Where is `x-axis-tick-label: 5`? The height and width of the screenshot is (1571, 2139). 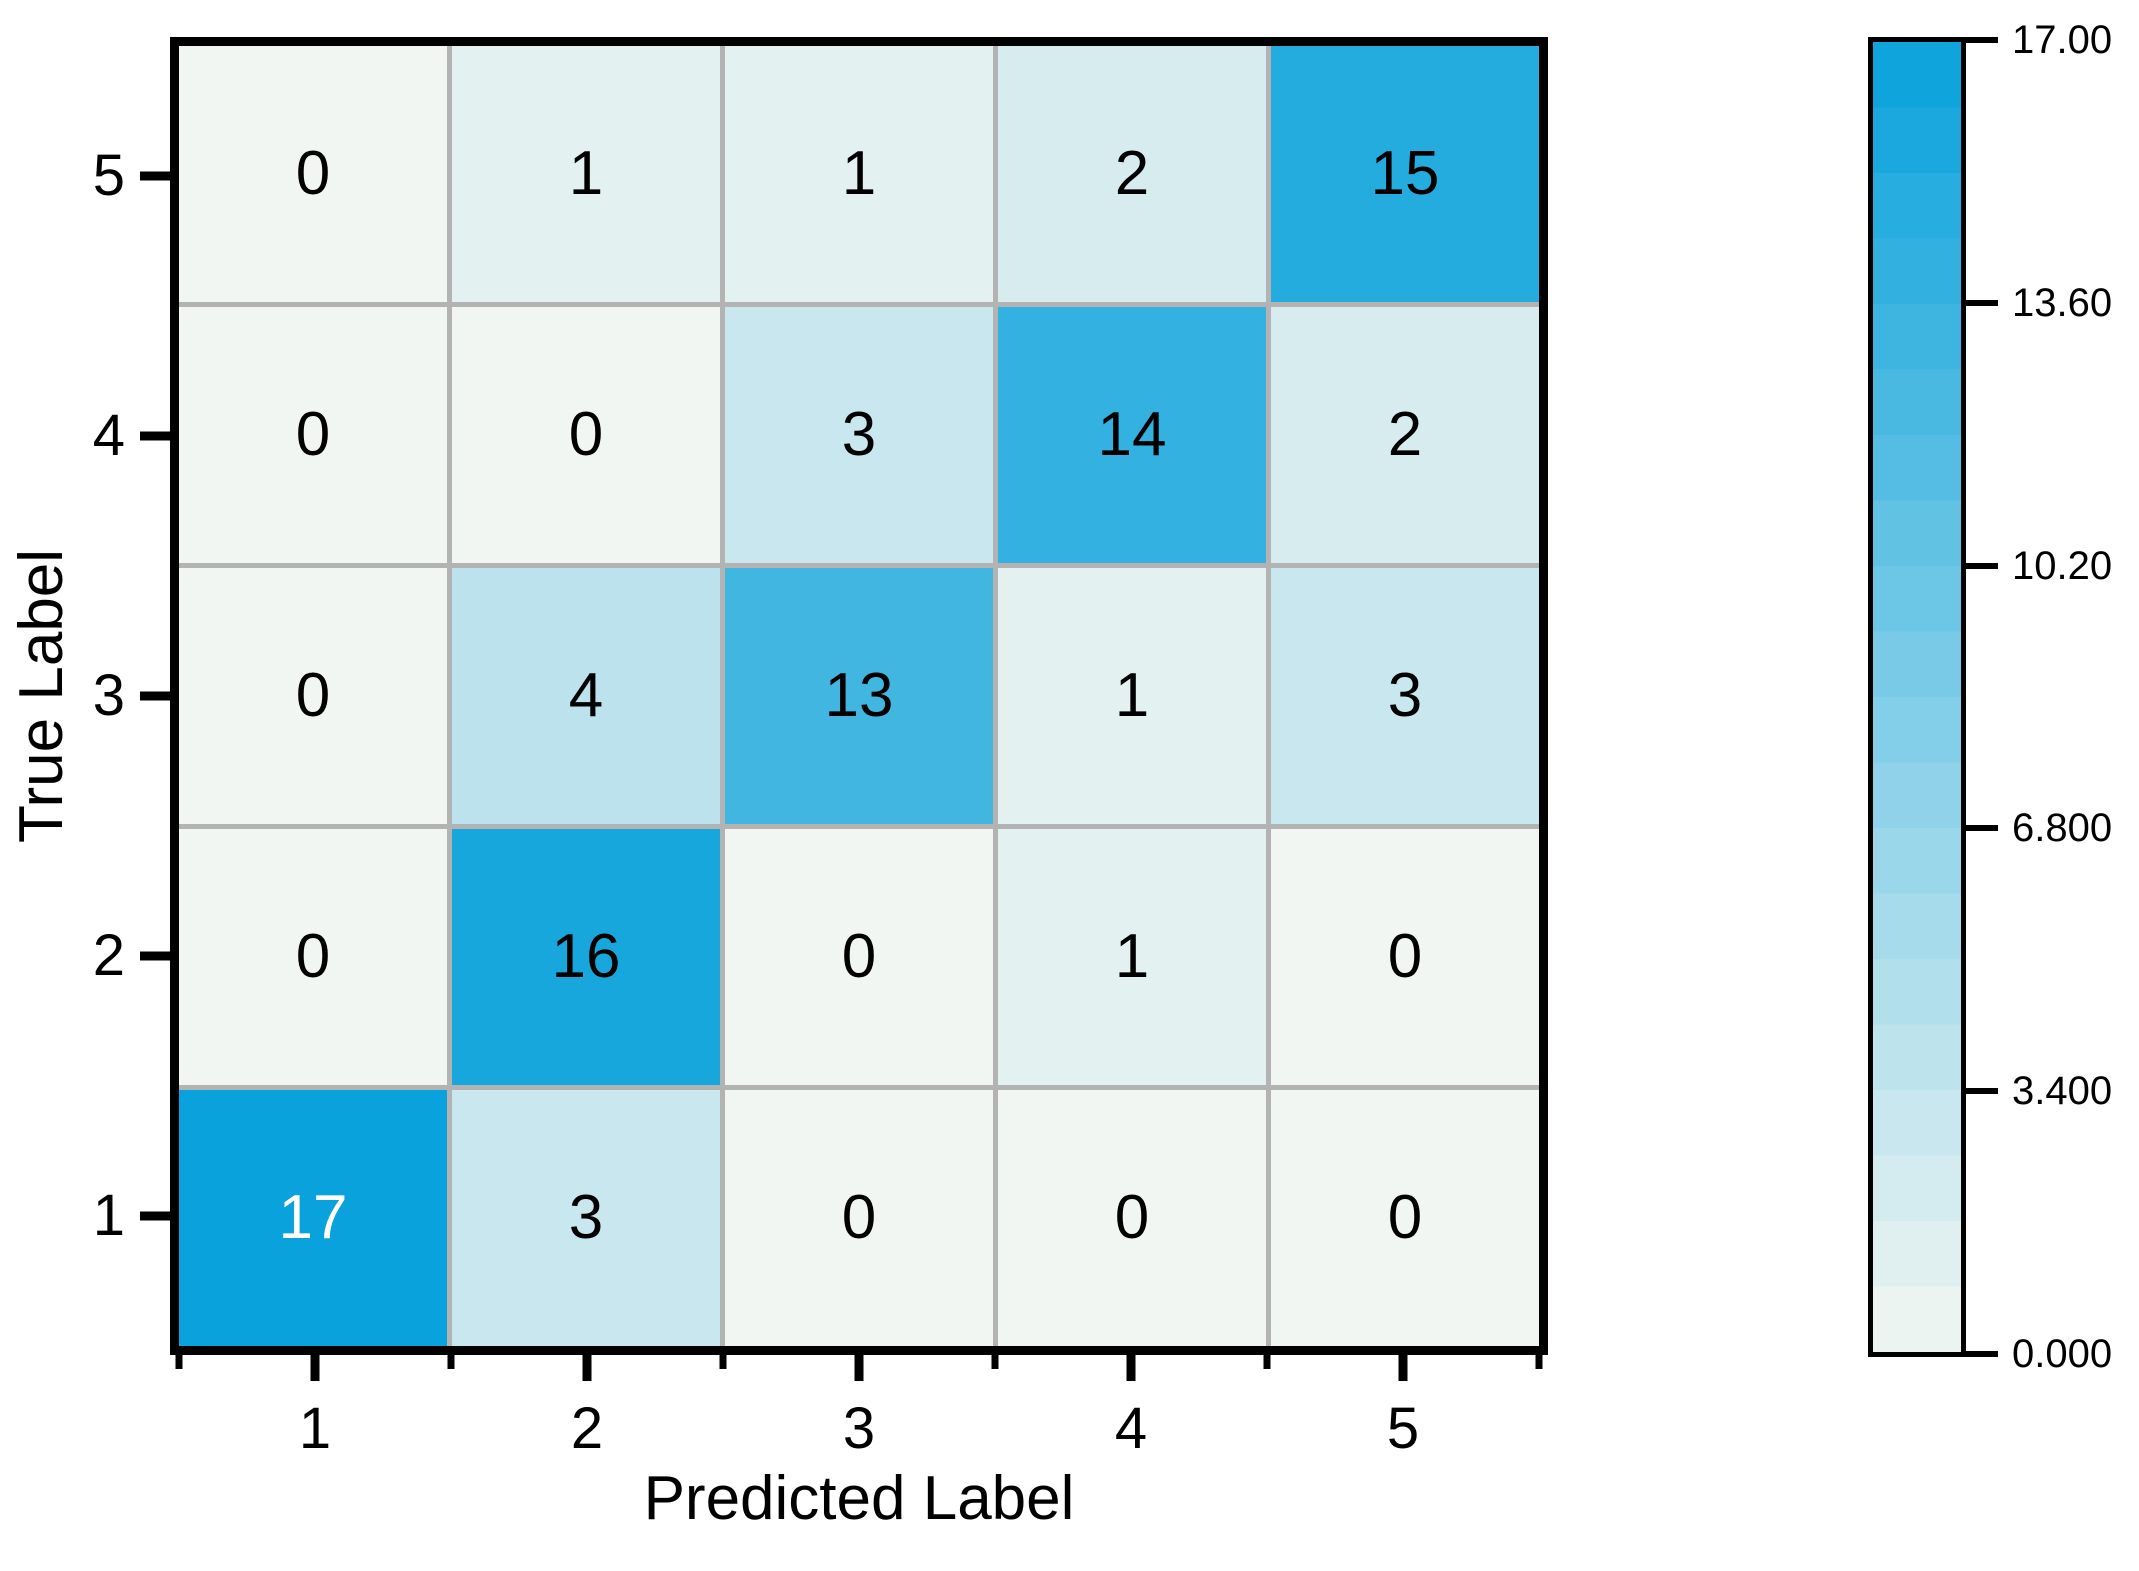 x-axis-tick-label: 5 is located at coordinates (1403, 1428).